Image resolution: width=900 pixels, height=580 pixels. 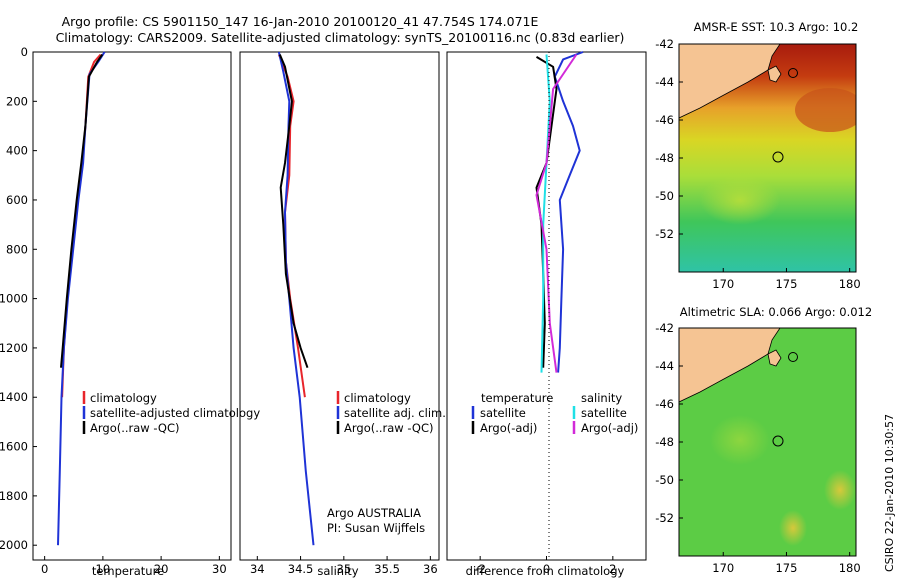 What do you see at coordinates (793, 528) in the screenshot?
I see `sla-patch-b` at bounding box center [793, 528].